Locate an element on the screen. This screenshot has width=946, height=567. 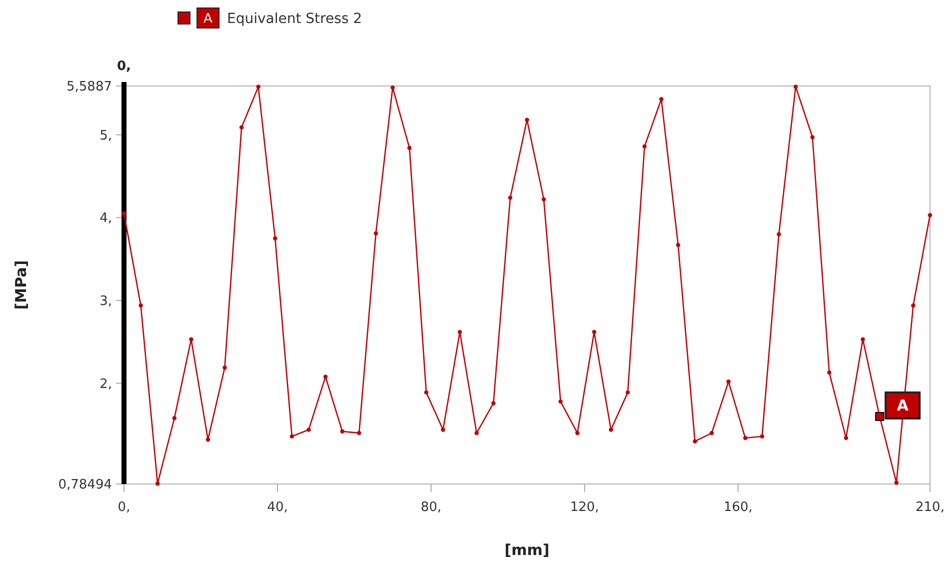
text: A is located at coordinates (208, 19).